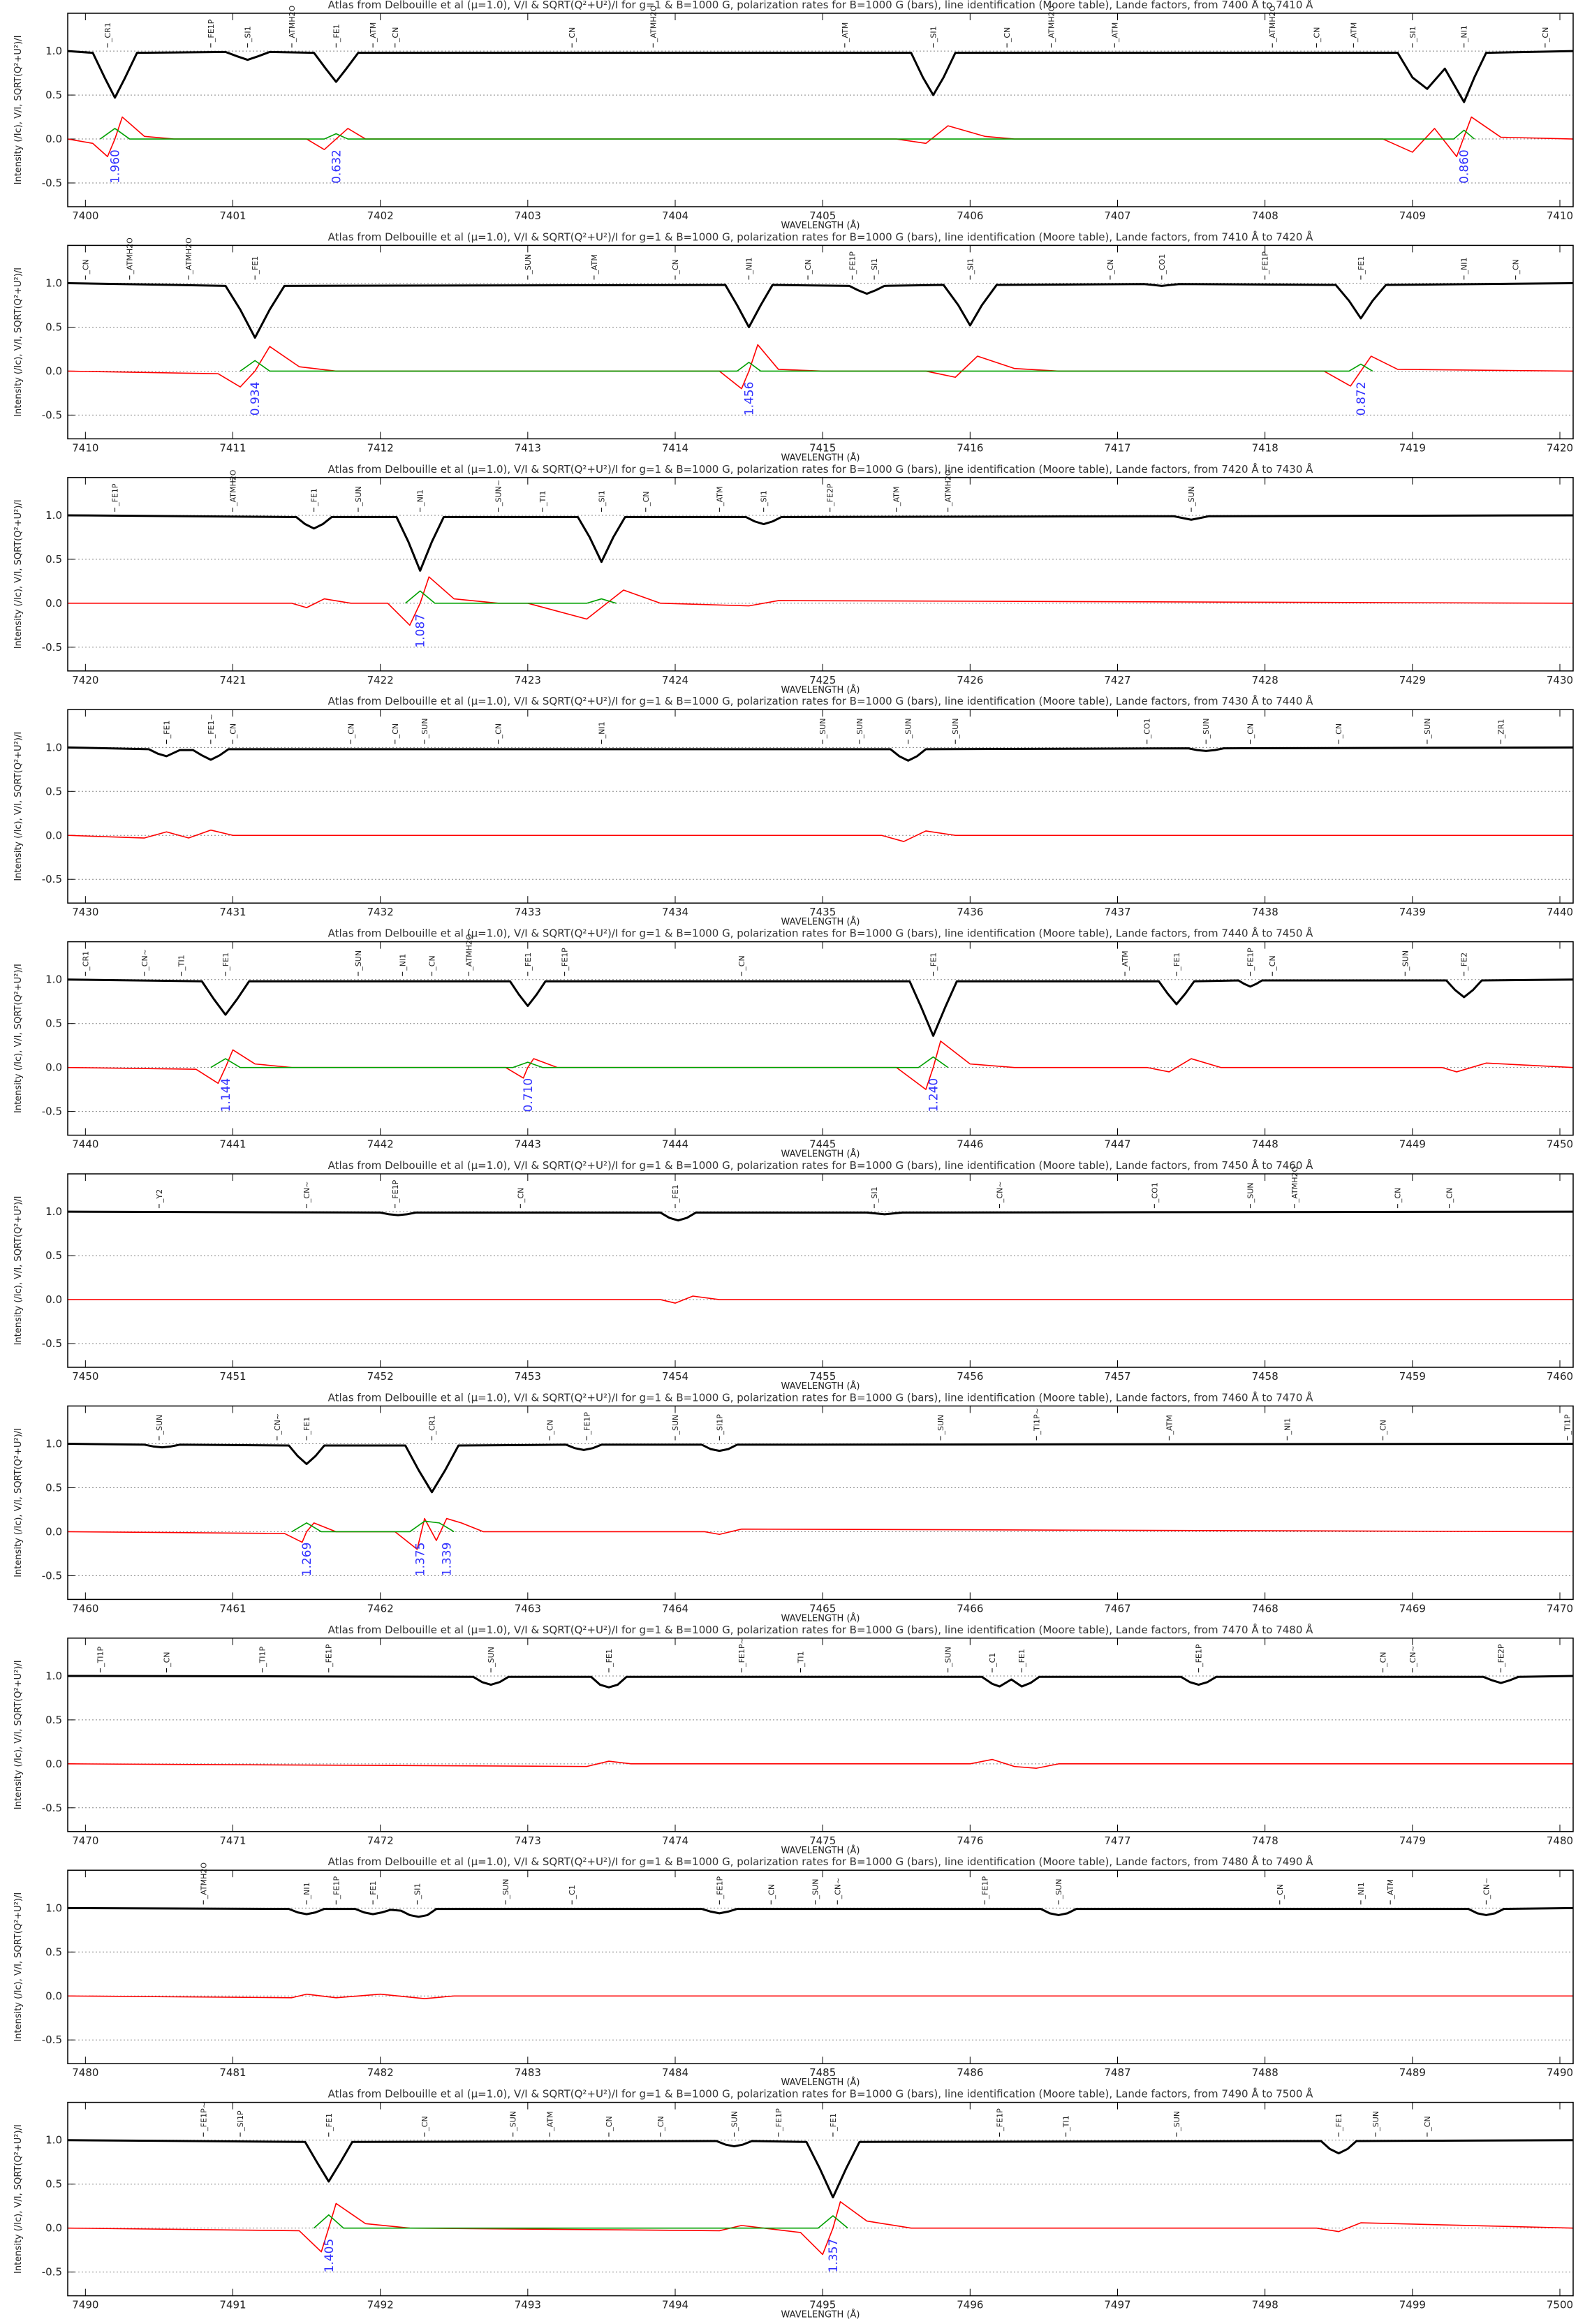 Image resolution: width=1592 pixels, height=2324 pixels. I want to click on line-id: _SI1P, so click(240, 2121).